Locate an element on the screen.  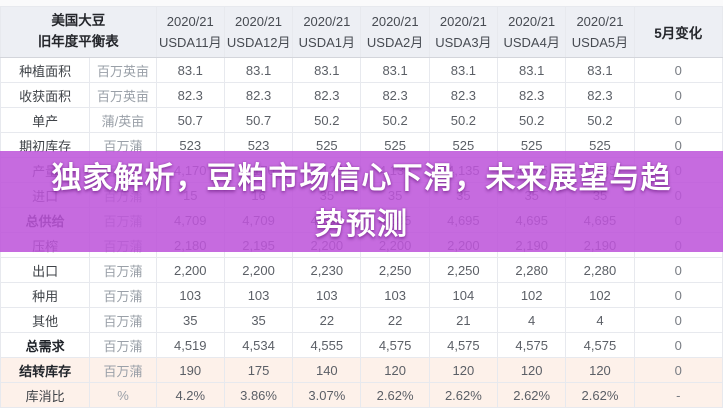
value-cell: 2,280 is located at coordinates (532, 270).